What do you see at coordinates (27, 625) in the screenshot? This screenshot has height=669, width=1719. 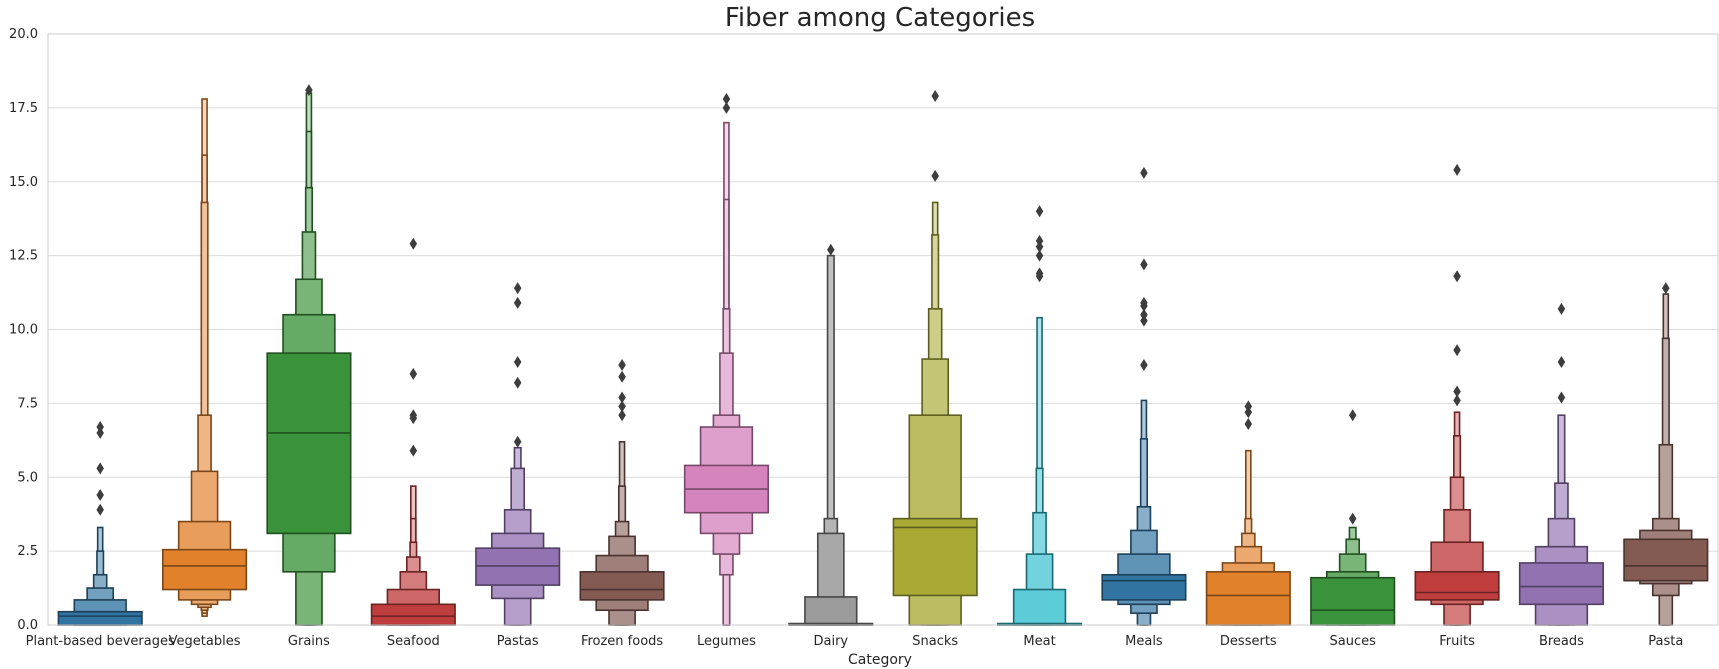 I see `y-tick-label: 0.0` at bounding box center [27, 625].